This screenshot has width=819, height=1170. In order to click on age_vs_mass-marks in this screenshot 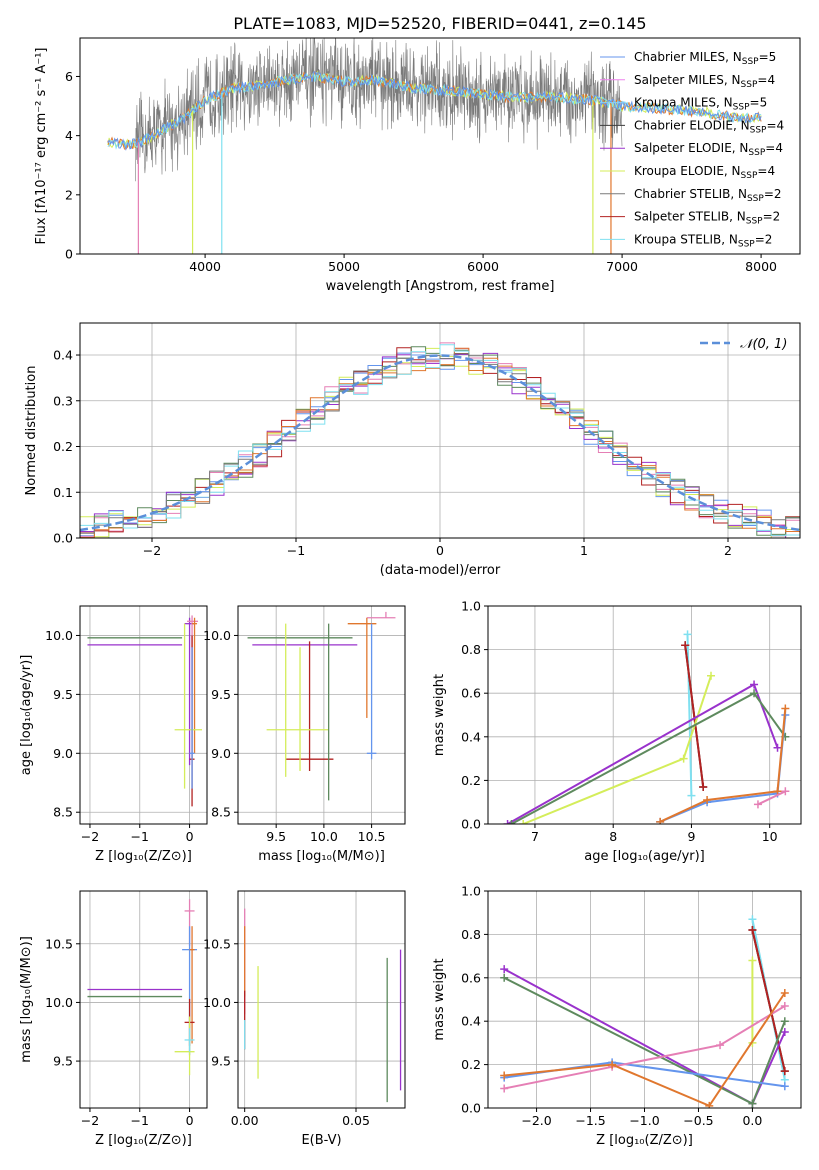, I will do `click(321, 706)`.